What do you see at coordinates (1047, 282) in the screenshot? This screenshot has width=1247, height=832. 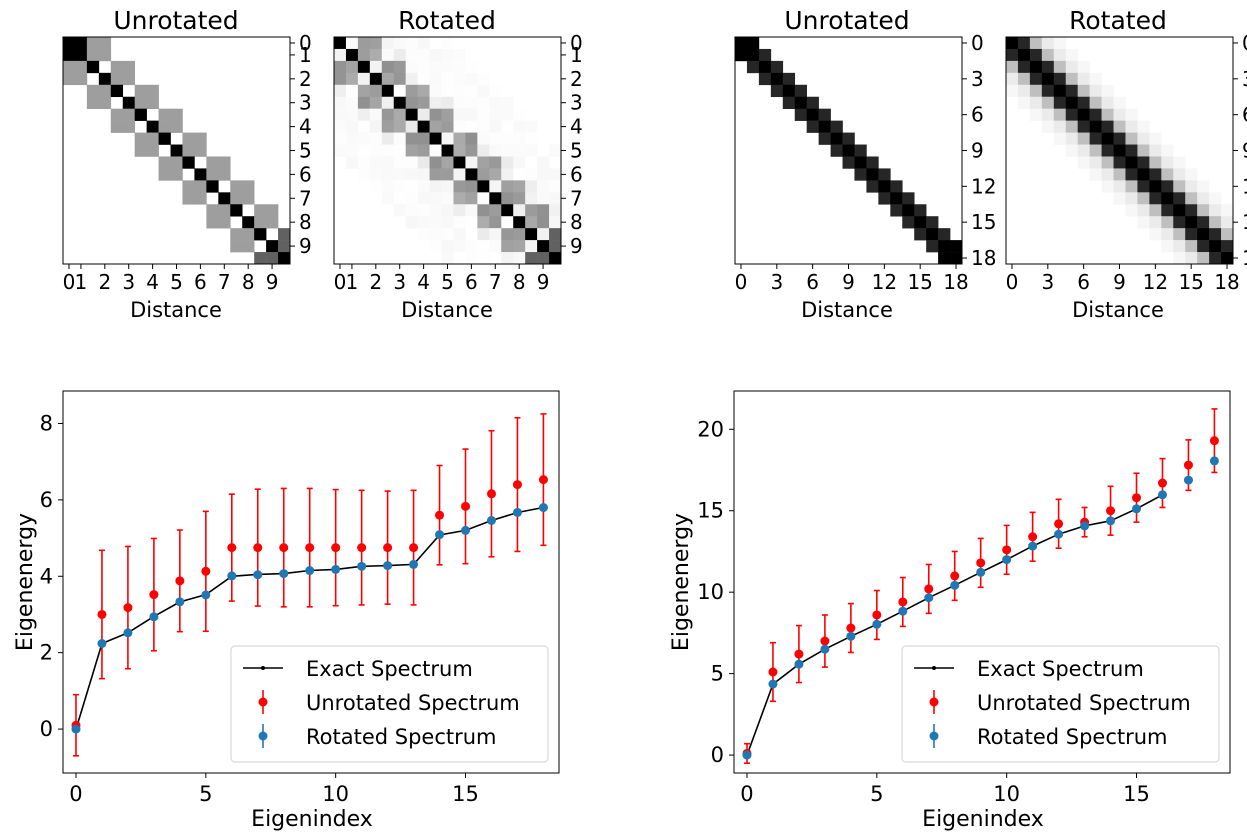 I see `x-tick-label: 3` at bounding box center [1047, 282].